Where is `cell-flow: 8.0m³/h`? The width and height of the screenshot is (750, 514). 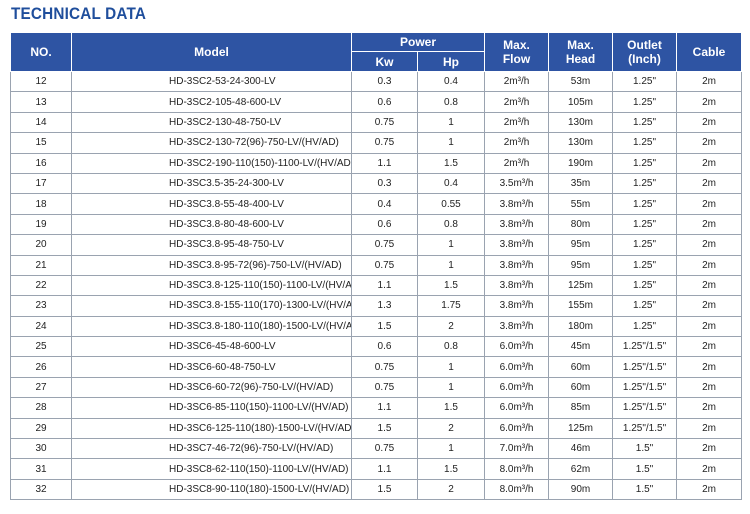 cell-flow: 8.0m³/h is located at coordinates (517, 489).